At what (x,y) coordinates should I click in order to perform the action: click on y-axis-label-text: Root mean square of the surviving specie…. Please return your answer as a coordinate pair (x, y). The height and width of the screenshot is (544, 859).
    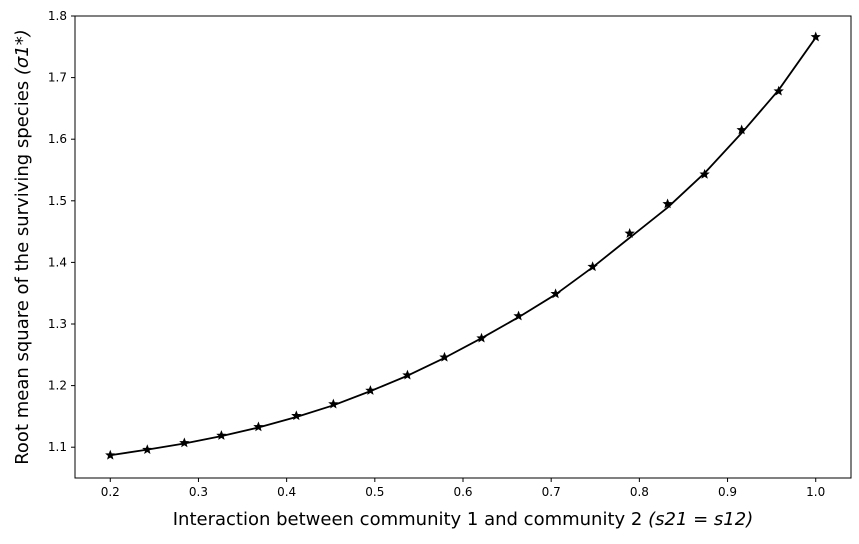
    Looking at the image, I should click on (22, 273).